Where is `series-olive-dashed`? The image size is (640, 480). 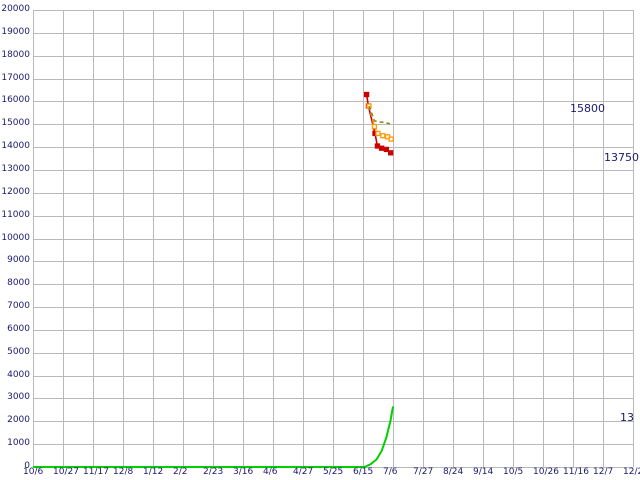 series-olive-dashed is located at coordinates (379, 115).